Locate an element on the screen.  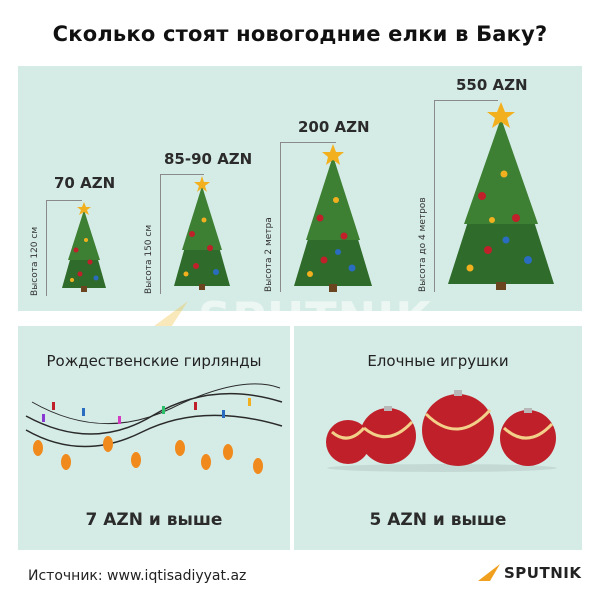
tree-1-price: 70 AZN is located at coordinates (85, 183).